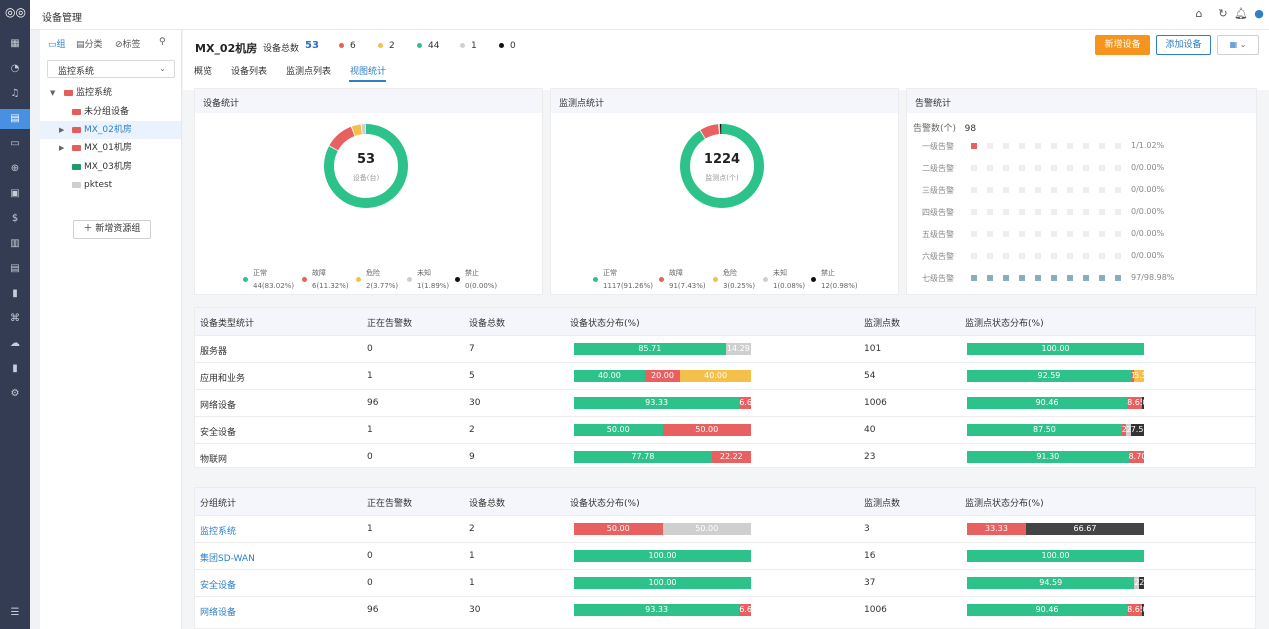 This screenshot has height=629, width=1269. I want to click on list-icon: ▤, so click(15, 119).